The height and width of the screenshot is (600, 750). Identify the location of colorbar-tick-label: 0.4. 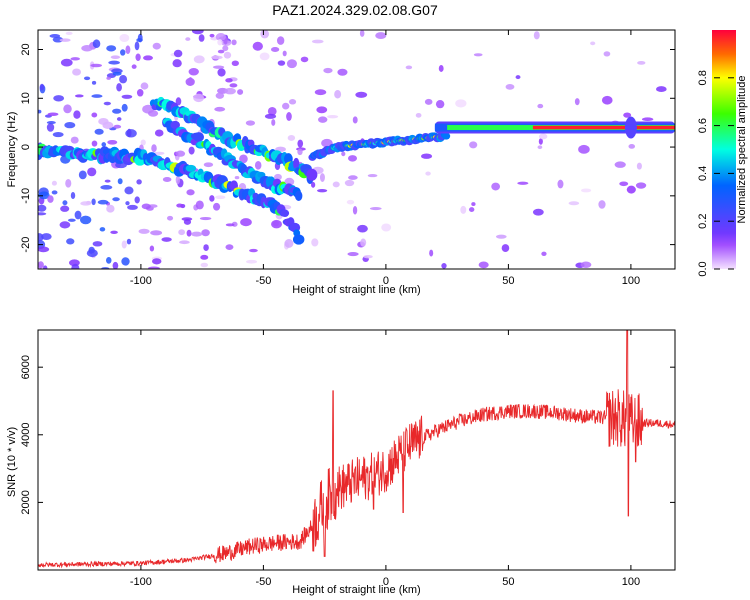
(703, 173).